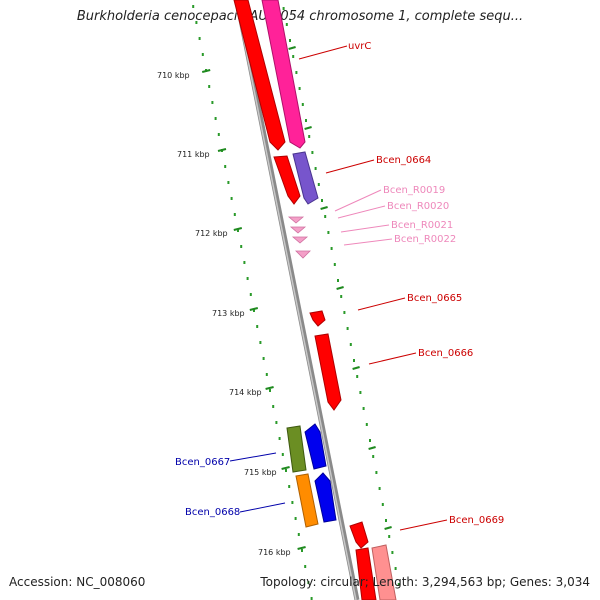  What do you see at coordinates (418, 206) in the screenshot?
I see `gene-label-Bcen_R0020: Bcen_R0020` at bounding box center [418, 206].